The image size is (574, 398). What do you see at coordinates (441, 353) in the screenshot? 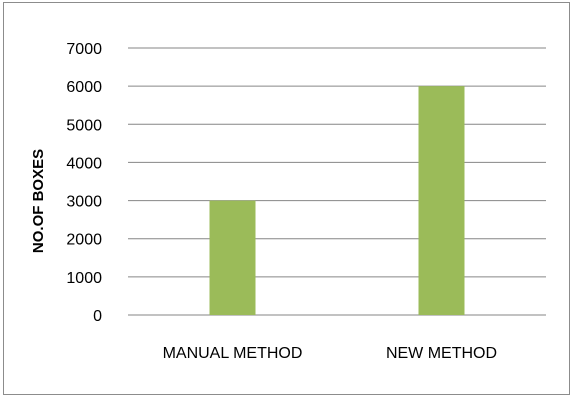
I see `x-category-label: NEW METHOD` at bounding box center [441, 353].